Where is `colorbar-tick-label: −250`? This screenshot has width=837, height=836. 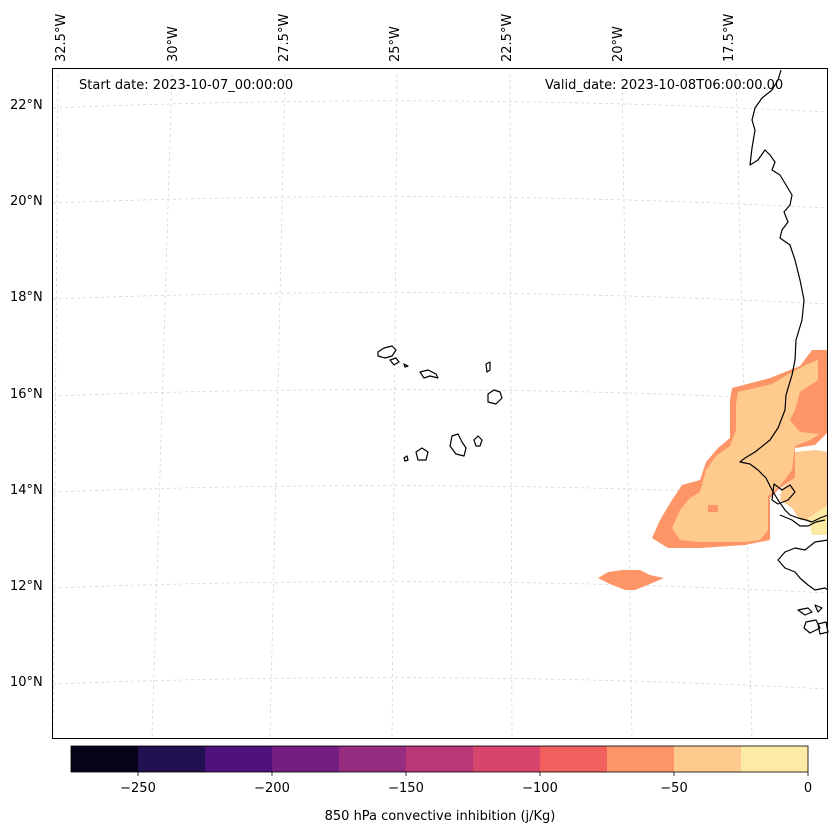
colorbar-tick-label: −250 is located at coordinates (138, 788).